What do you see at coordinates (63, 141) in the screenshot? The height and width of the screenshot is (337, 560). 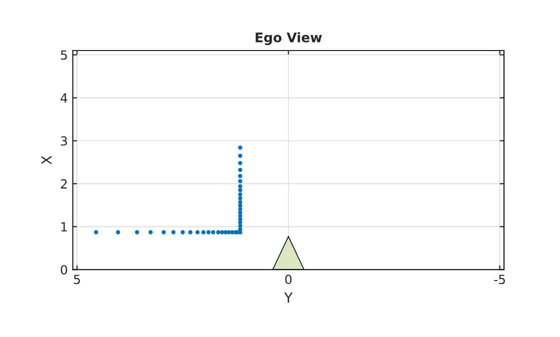 I see `y-tick-label: 3` at bounding box center [63, 141].